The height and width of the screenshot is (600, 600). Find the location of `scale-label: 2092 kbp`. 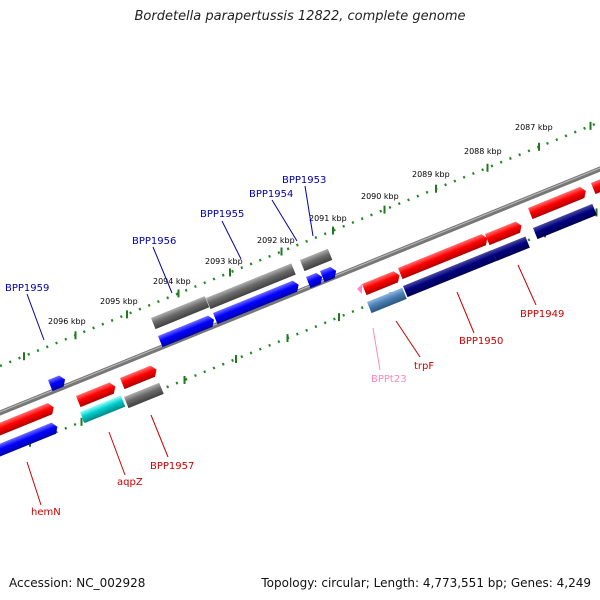

scale-label: 2092 kbp is located at coordinates (276, 240).